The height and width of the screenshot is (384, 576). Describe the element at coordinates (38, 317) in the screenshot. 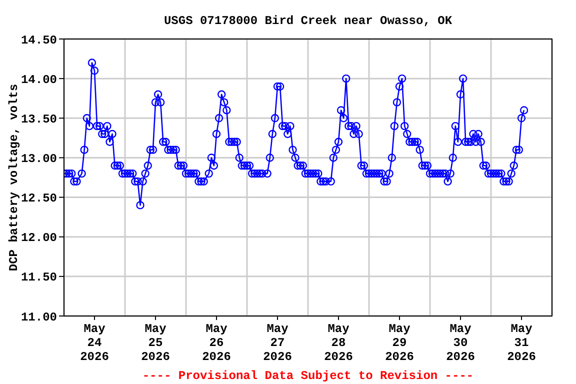

I see `y-tick-label: 11.00` at that location.